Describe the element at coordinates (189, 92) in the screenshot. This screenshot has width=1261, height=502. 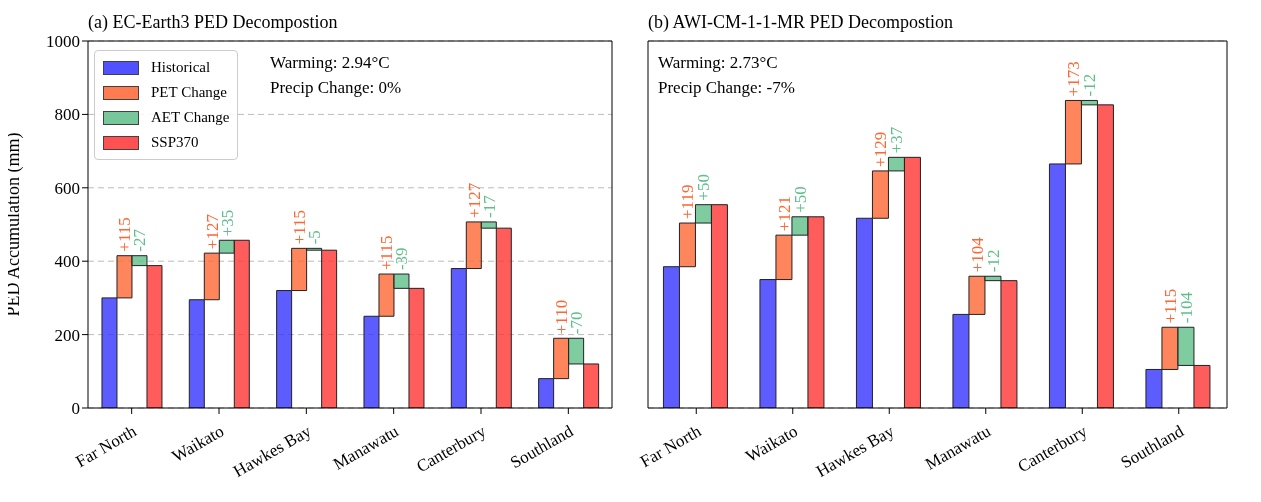
I see `legend-label: PET Change` at that location.